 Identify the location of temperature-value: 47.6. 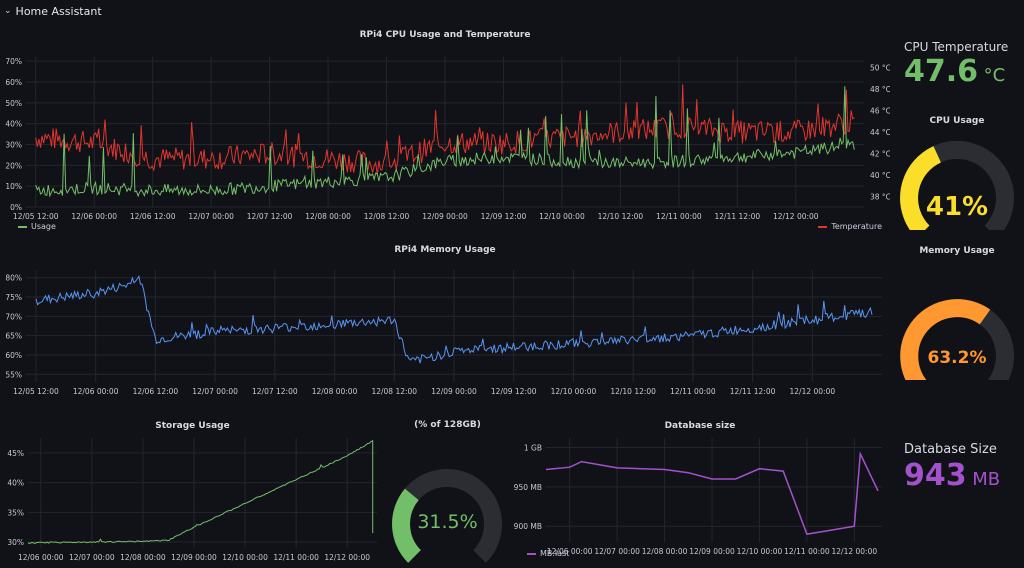
(941, 71).